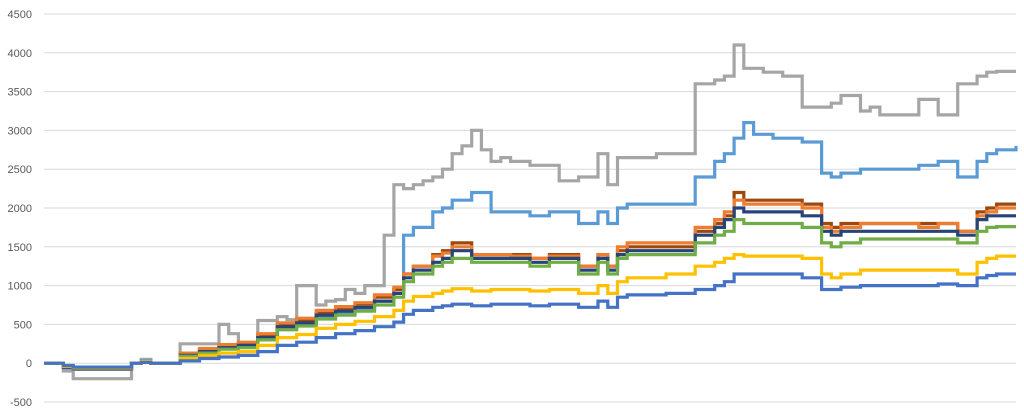 This screenshot has height=415, width=1024. What do you see at coordinates (21, 403) in the screenshot?
I see `y-tick-label: -500` at bounding box center [21, 403].